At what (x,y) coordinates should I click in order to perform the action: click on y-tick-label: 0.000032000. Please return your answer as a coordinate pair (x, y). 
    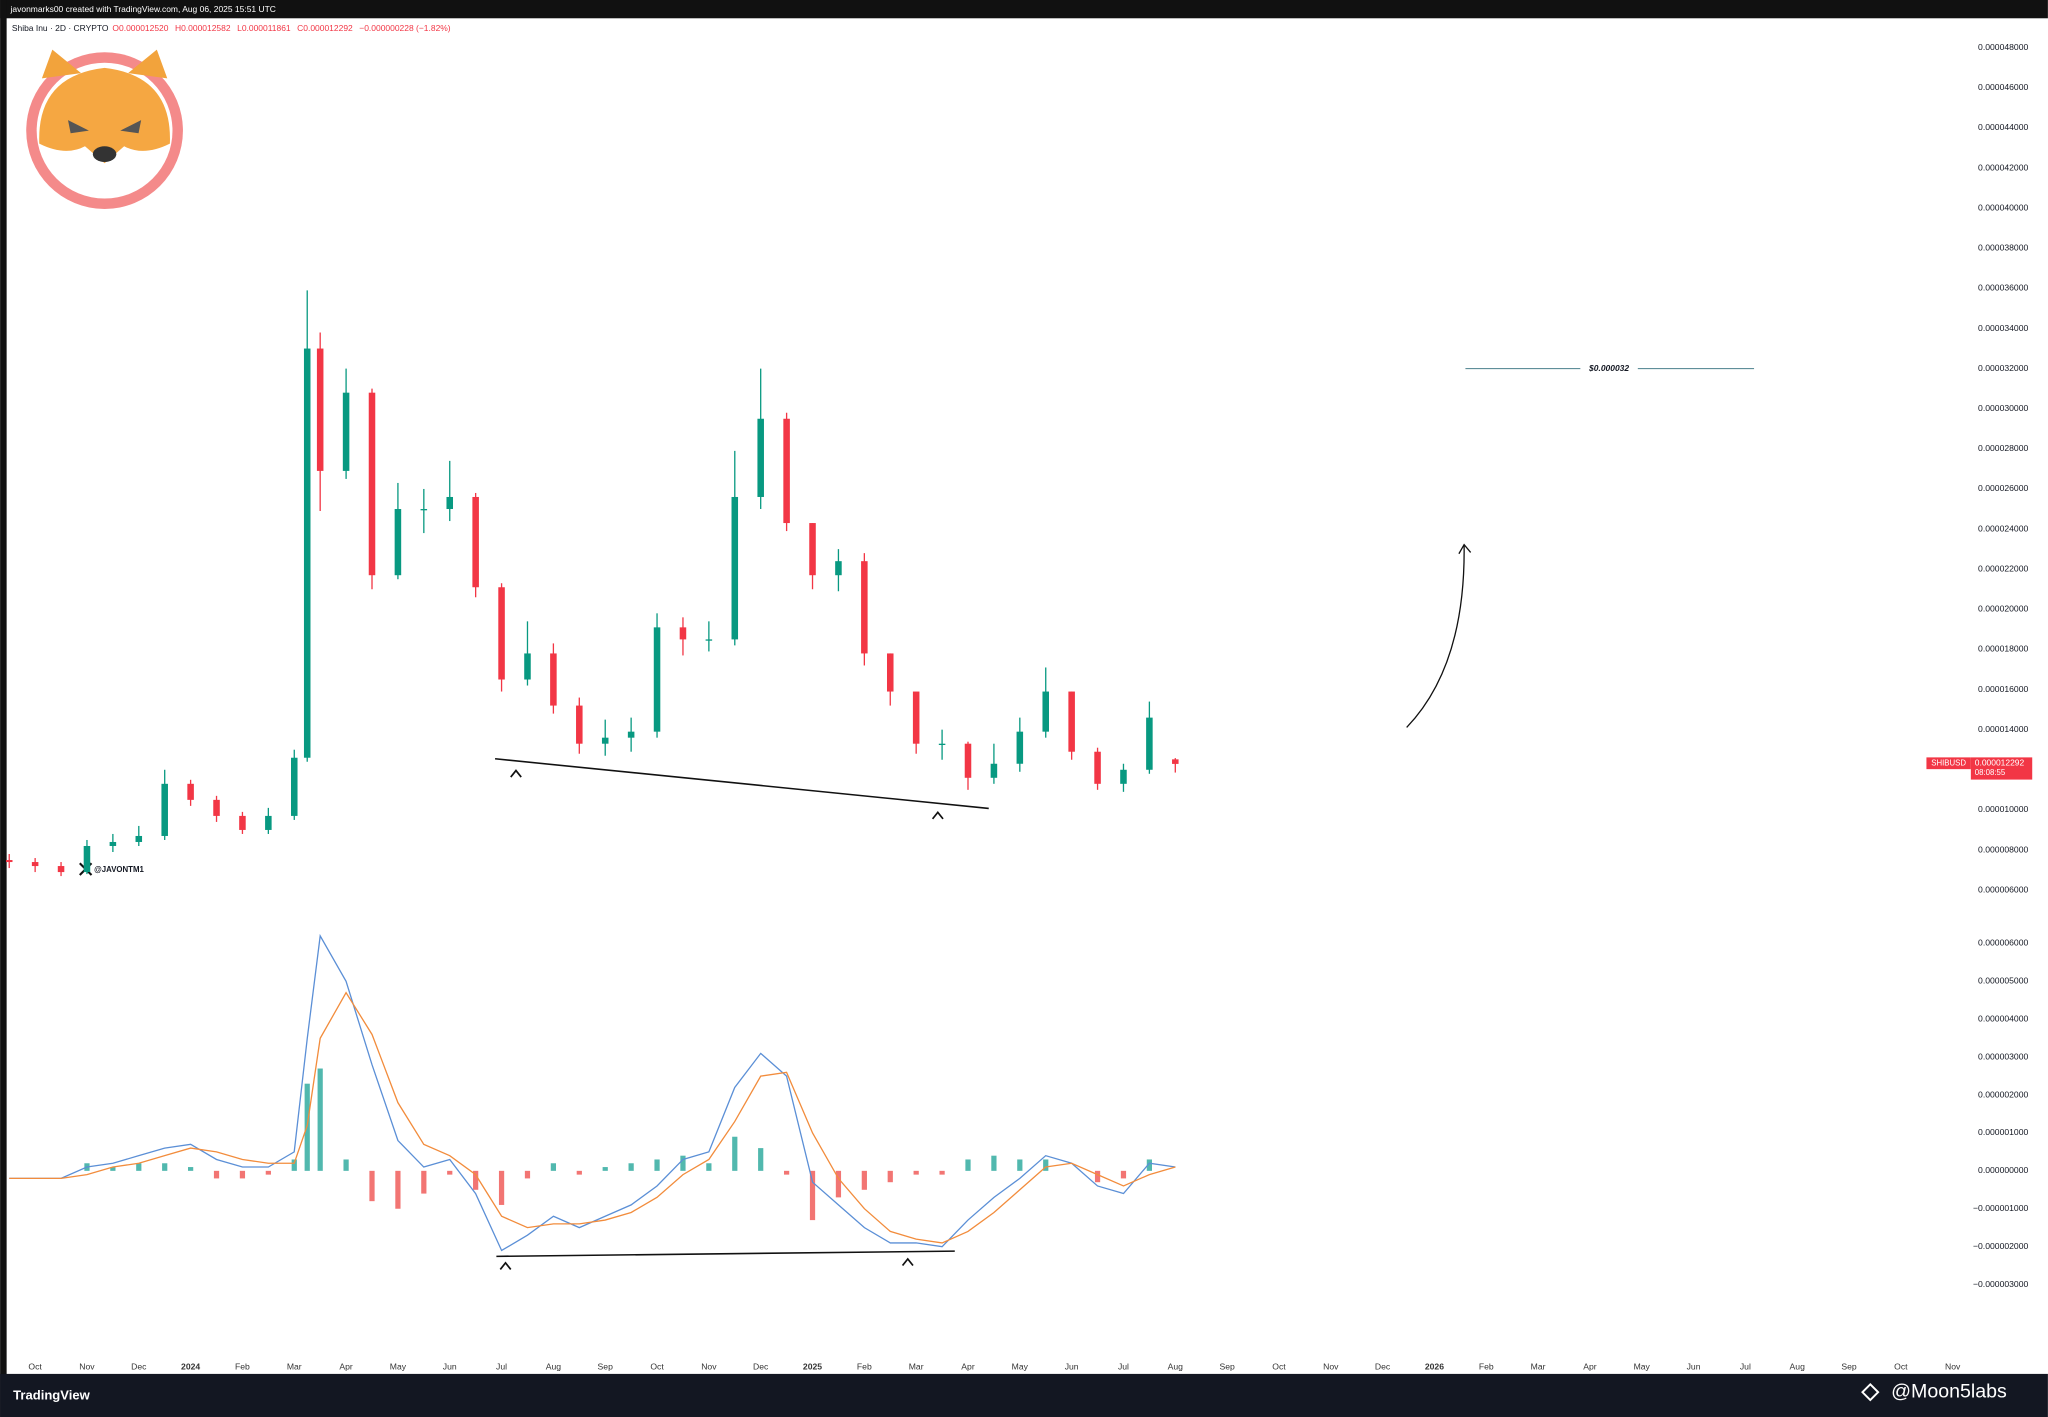
    Looking at the image, I should click on (2003, 368).